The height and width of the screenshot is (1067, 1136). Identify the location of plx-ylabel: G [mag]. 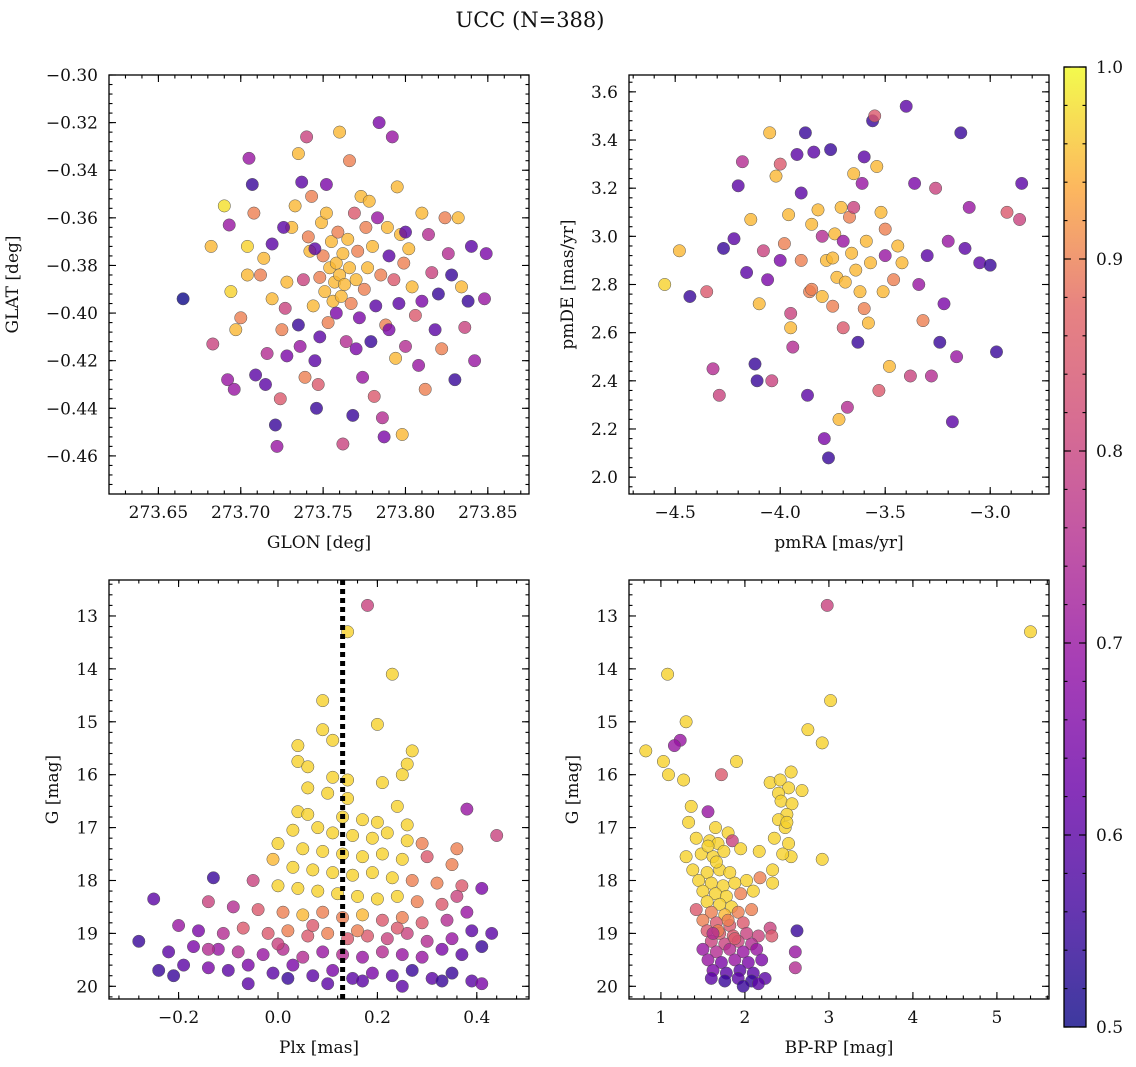
(53, 789).